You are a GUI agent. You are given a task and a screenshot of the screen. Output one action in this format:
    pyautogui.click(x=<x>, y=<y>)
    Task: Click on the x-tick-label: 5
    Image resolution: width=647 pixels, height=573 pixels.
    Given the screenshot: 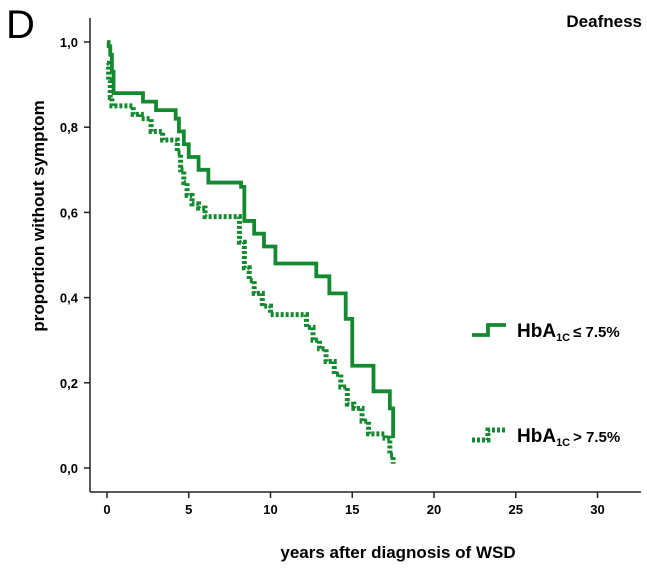 What is the action you would take?
    pyautogui.click(x=188, y=509)
    